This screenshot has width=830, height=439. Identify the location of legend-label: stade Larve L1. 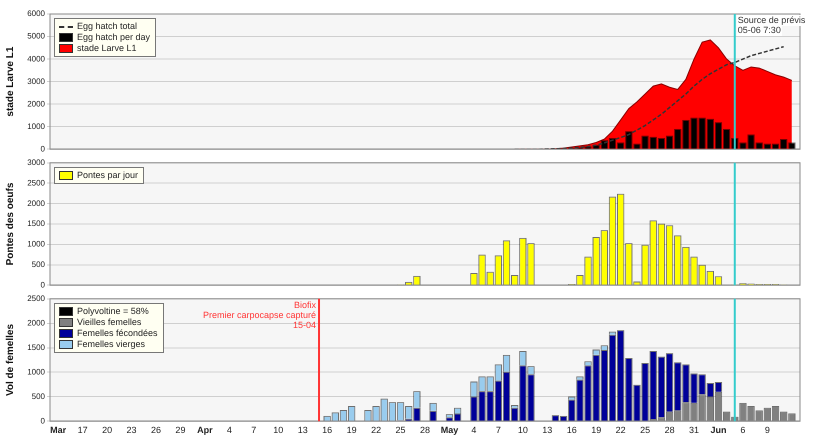
(107, 48).